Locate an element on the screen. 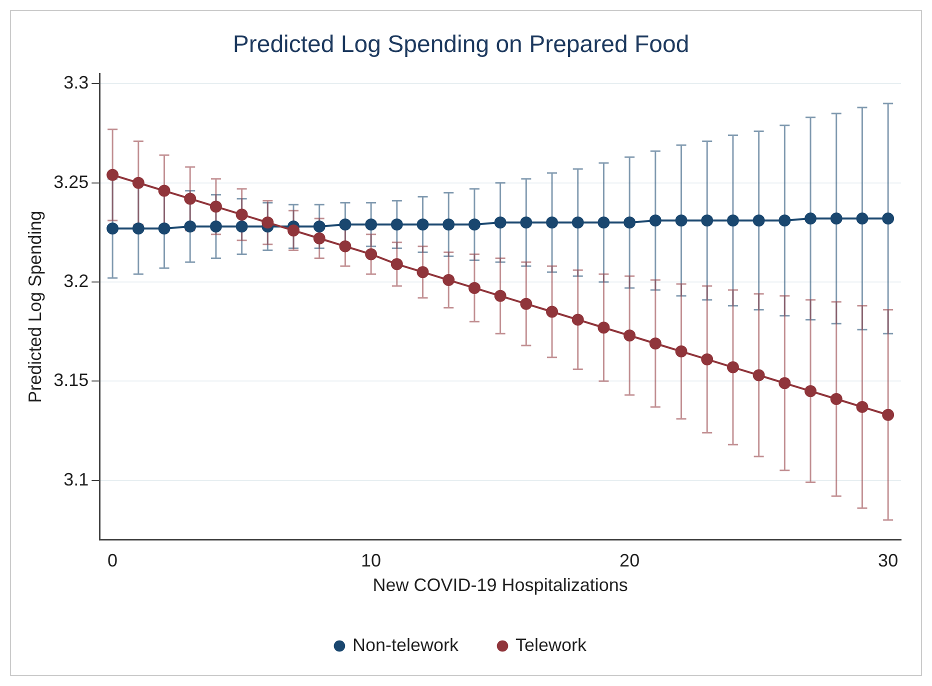 The width and height of the screenshot is (932, 686). x-tick-label: 20 is located at coordinates (630, 560).